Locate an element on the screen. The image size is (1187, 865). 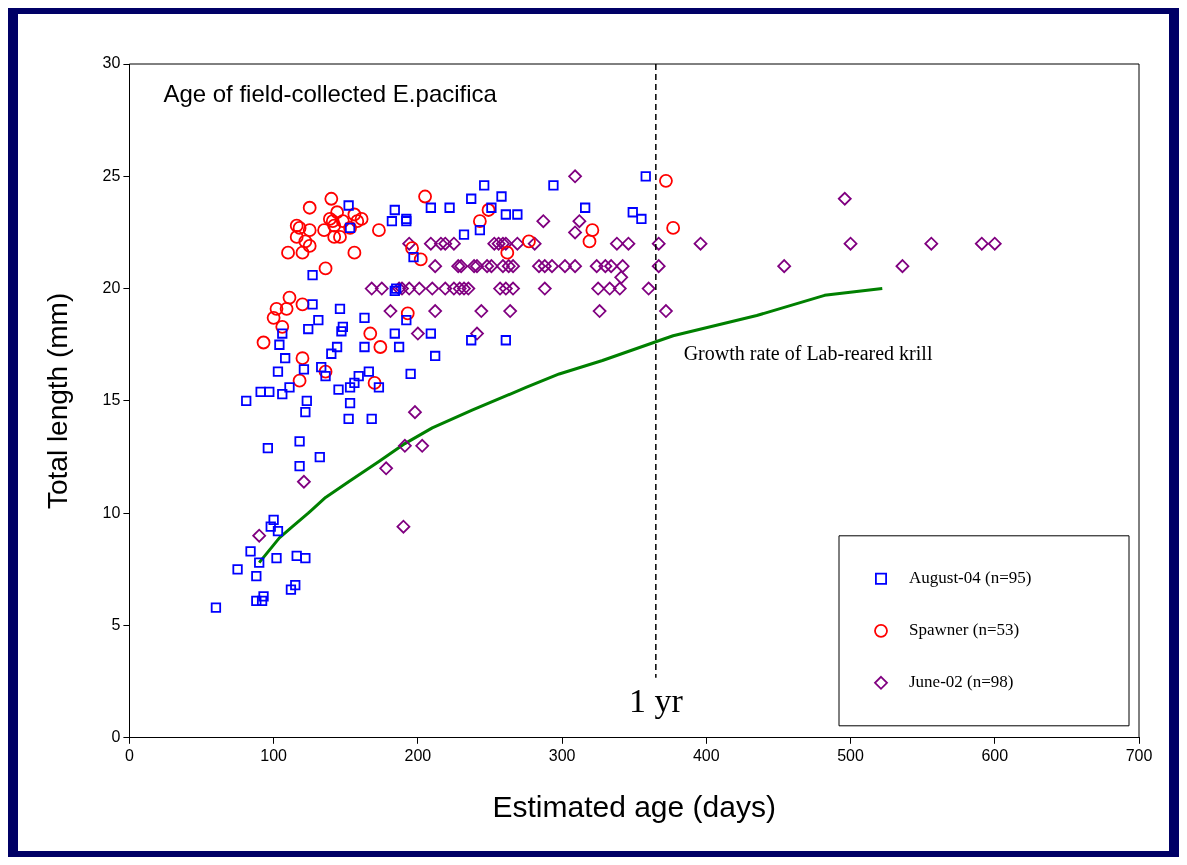
legend-label: June-02 (n=98) is located at coordinates (961, 682).